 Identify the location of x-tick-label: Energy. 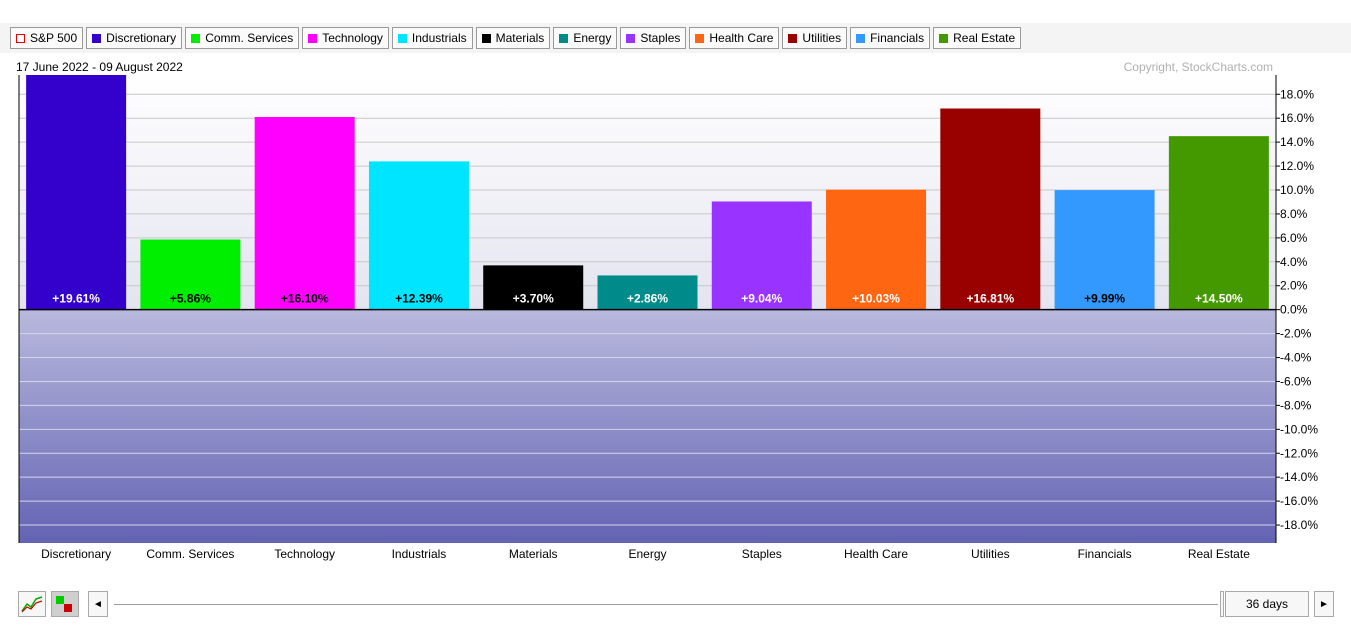
(647, 554).